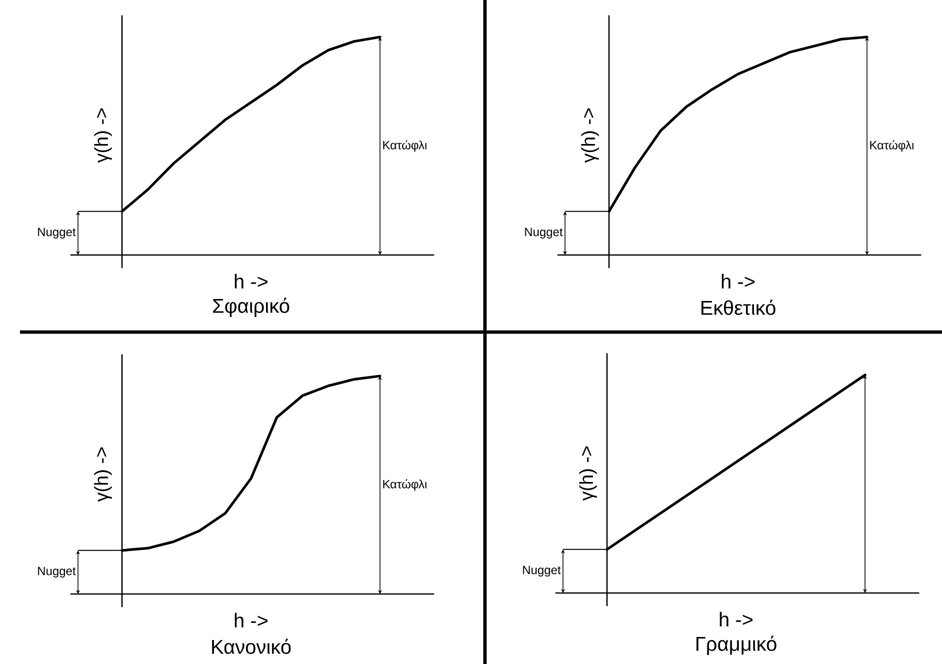 The height and width of the screenshot is (664, 942). I want to click on text: Σφαιρικό, so click(251, 307).